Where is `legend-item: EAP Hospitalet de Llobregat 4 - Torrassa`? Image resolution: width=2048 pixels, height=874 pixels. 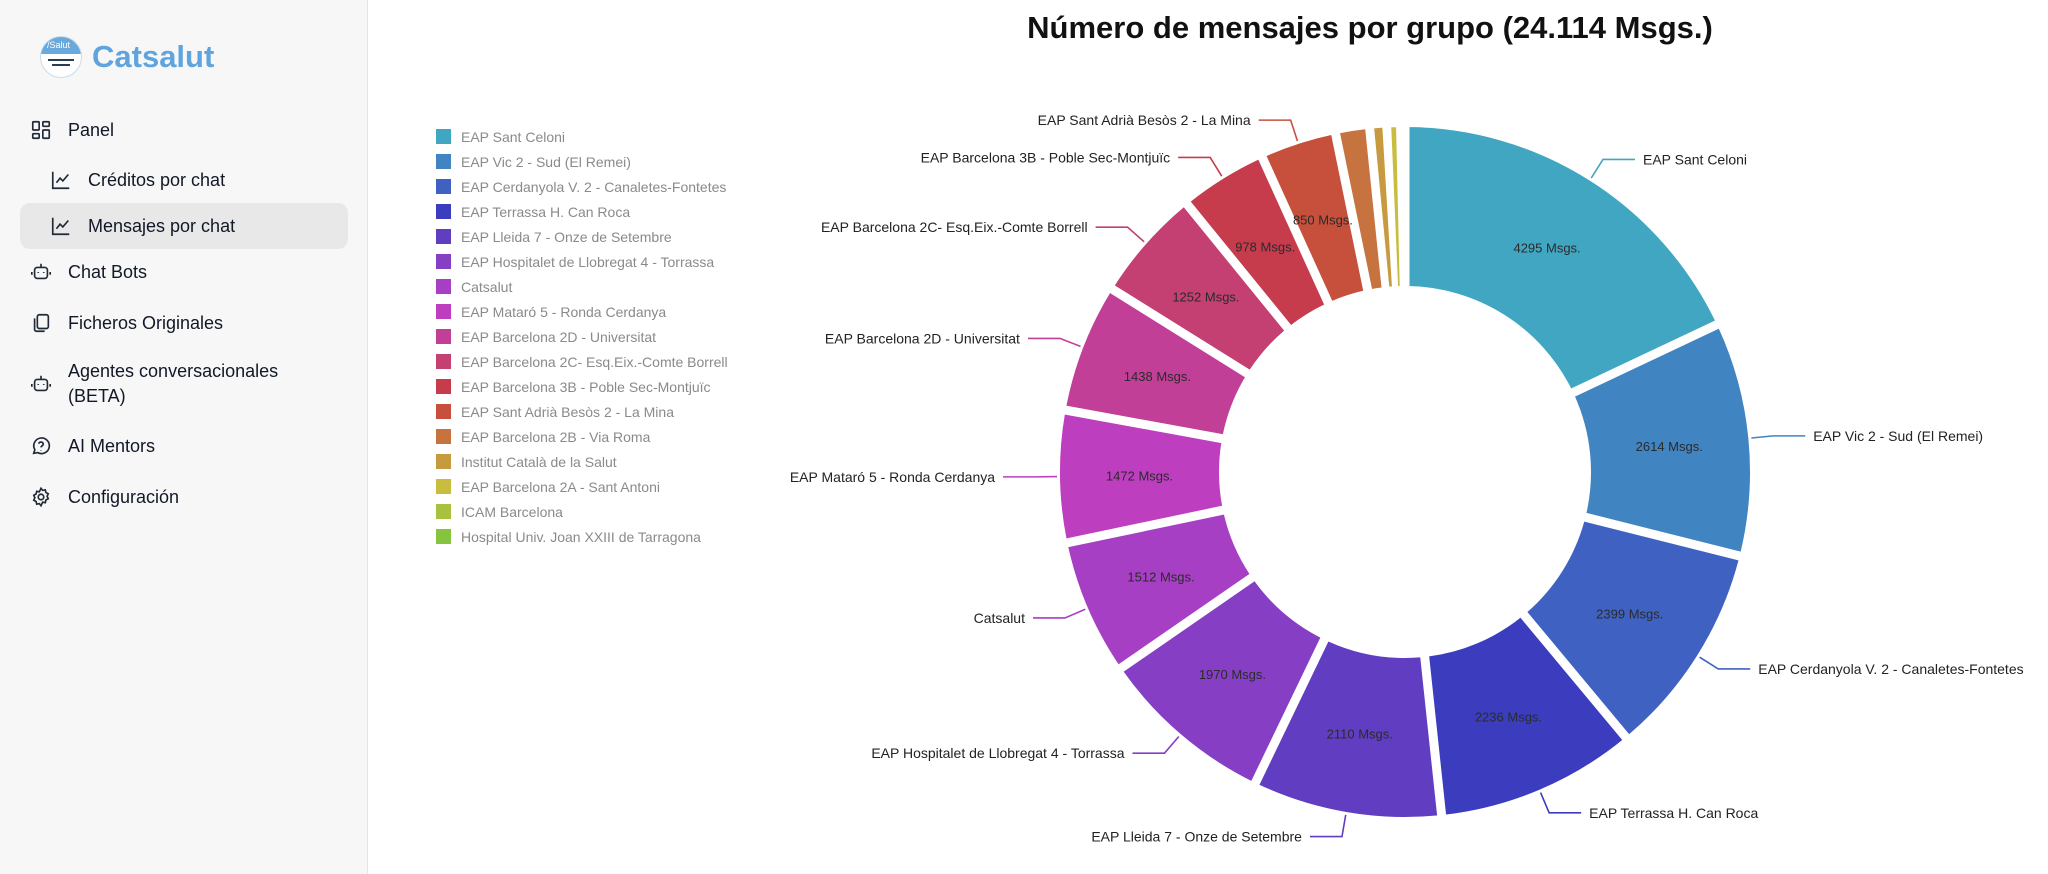 legend-item: EAP Hospitalet de Llobregat 4 - Torrassa is located at coordinates (582, 261).